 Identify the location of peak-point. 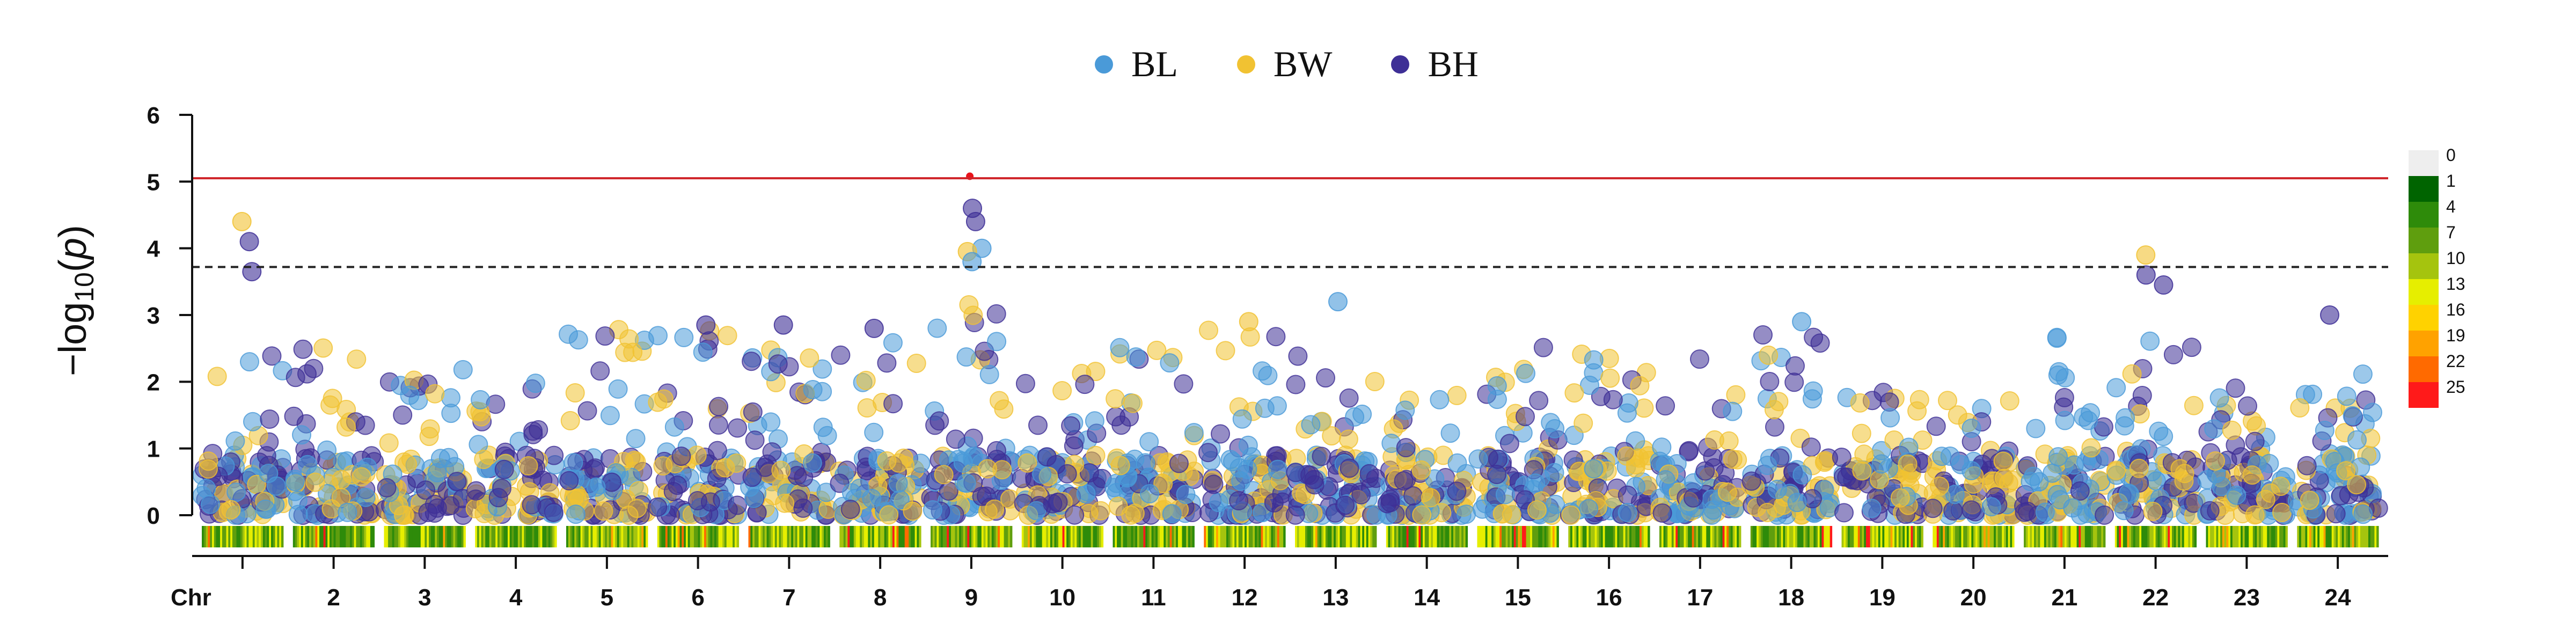
(249, 242).